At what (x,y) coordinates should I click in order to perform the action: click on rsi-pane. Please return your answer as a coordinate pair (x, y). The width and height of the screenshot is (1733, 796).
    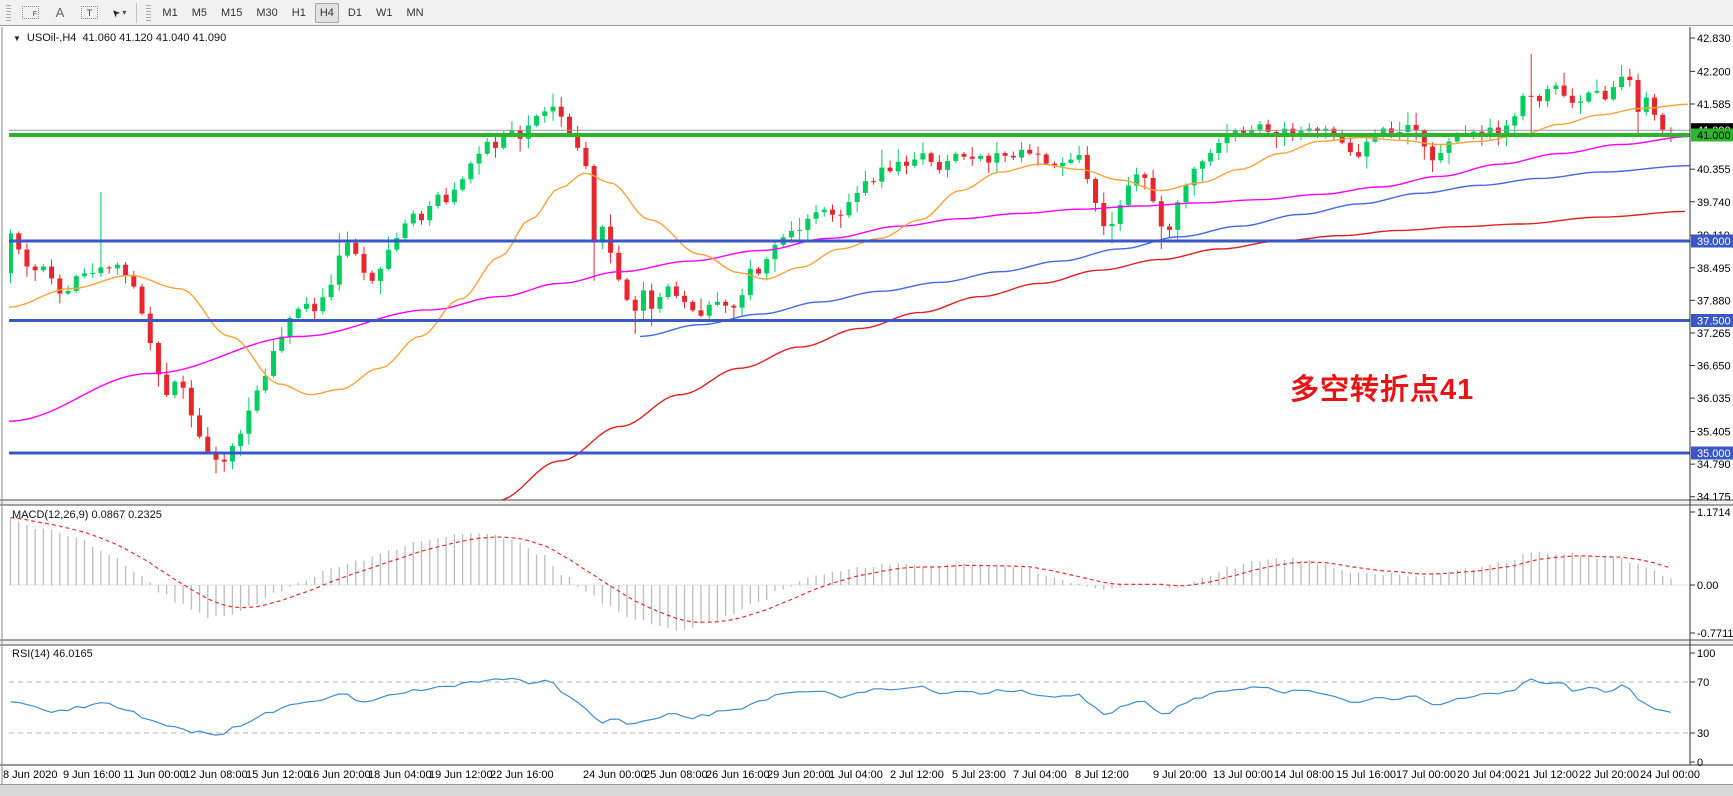
    Looking at the image, I should click on (849, 706).